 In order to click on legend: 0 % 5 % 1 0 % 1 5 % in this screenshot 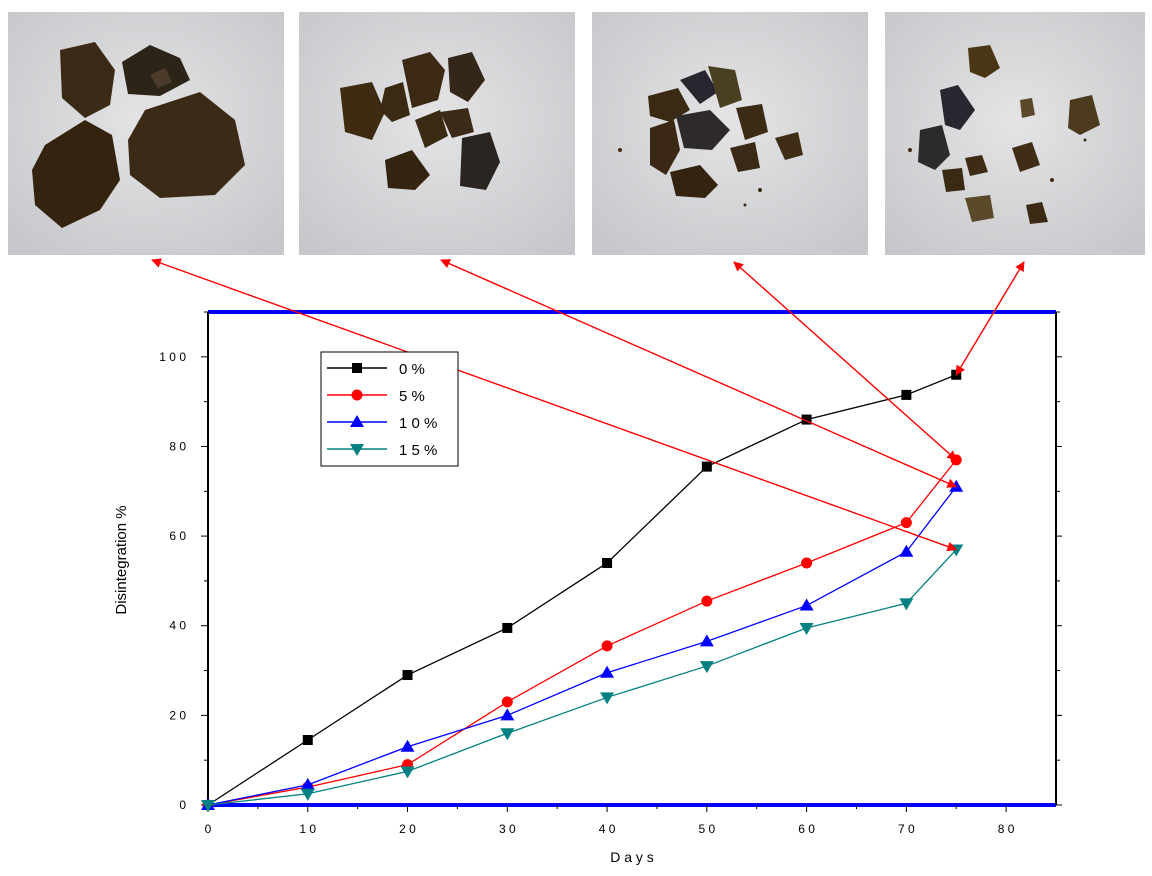, I will do `click(389, 409)`.